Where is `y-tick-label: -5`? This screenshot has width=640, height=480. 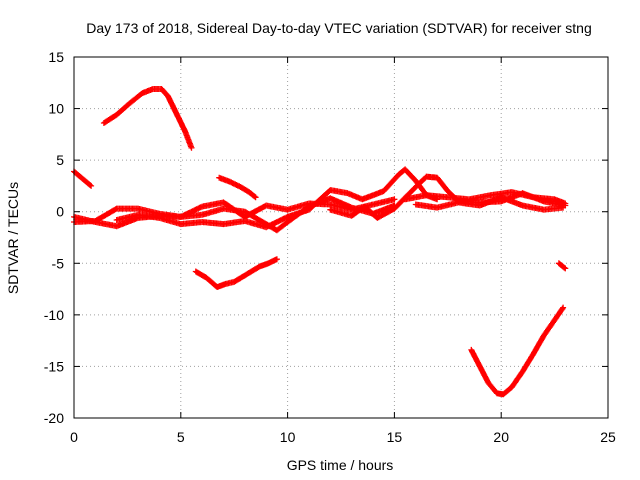 y-tick-label: -5 is located at coordinates (58, 263).